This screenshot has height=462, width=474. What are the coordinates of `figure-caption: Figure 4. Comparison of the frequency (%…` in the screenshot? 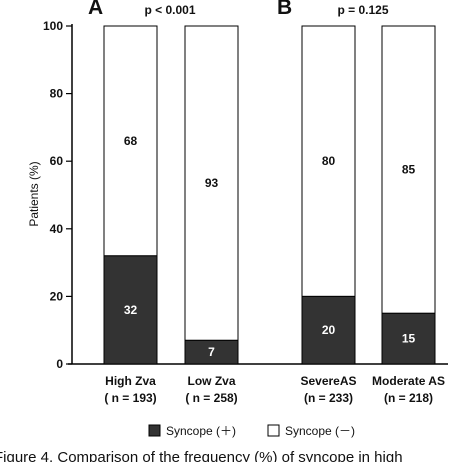 It's located at (201, 455).